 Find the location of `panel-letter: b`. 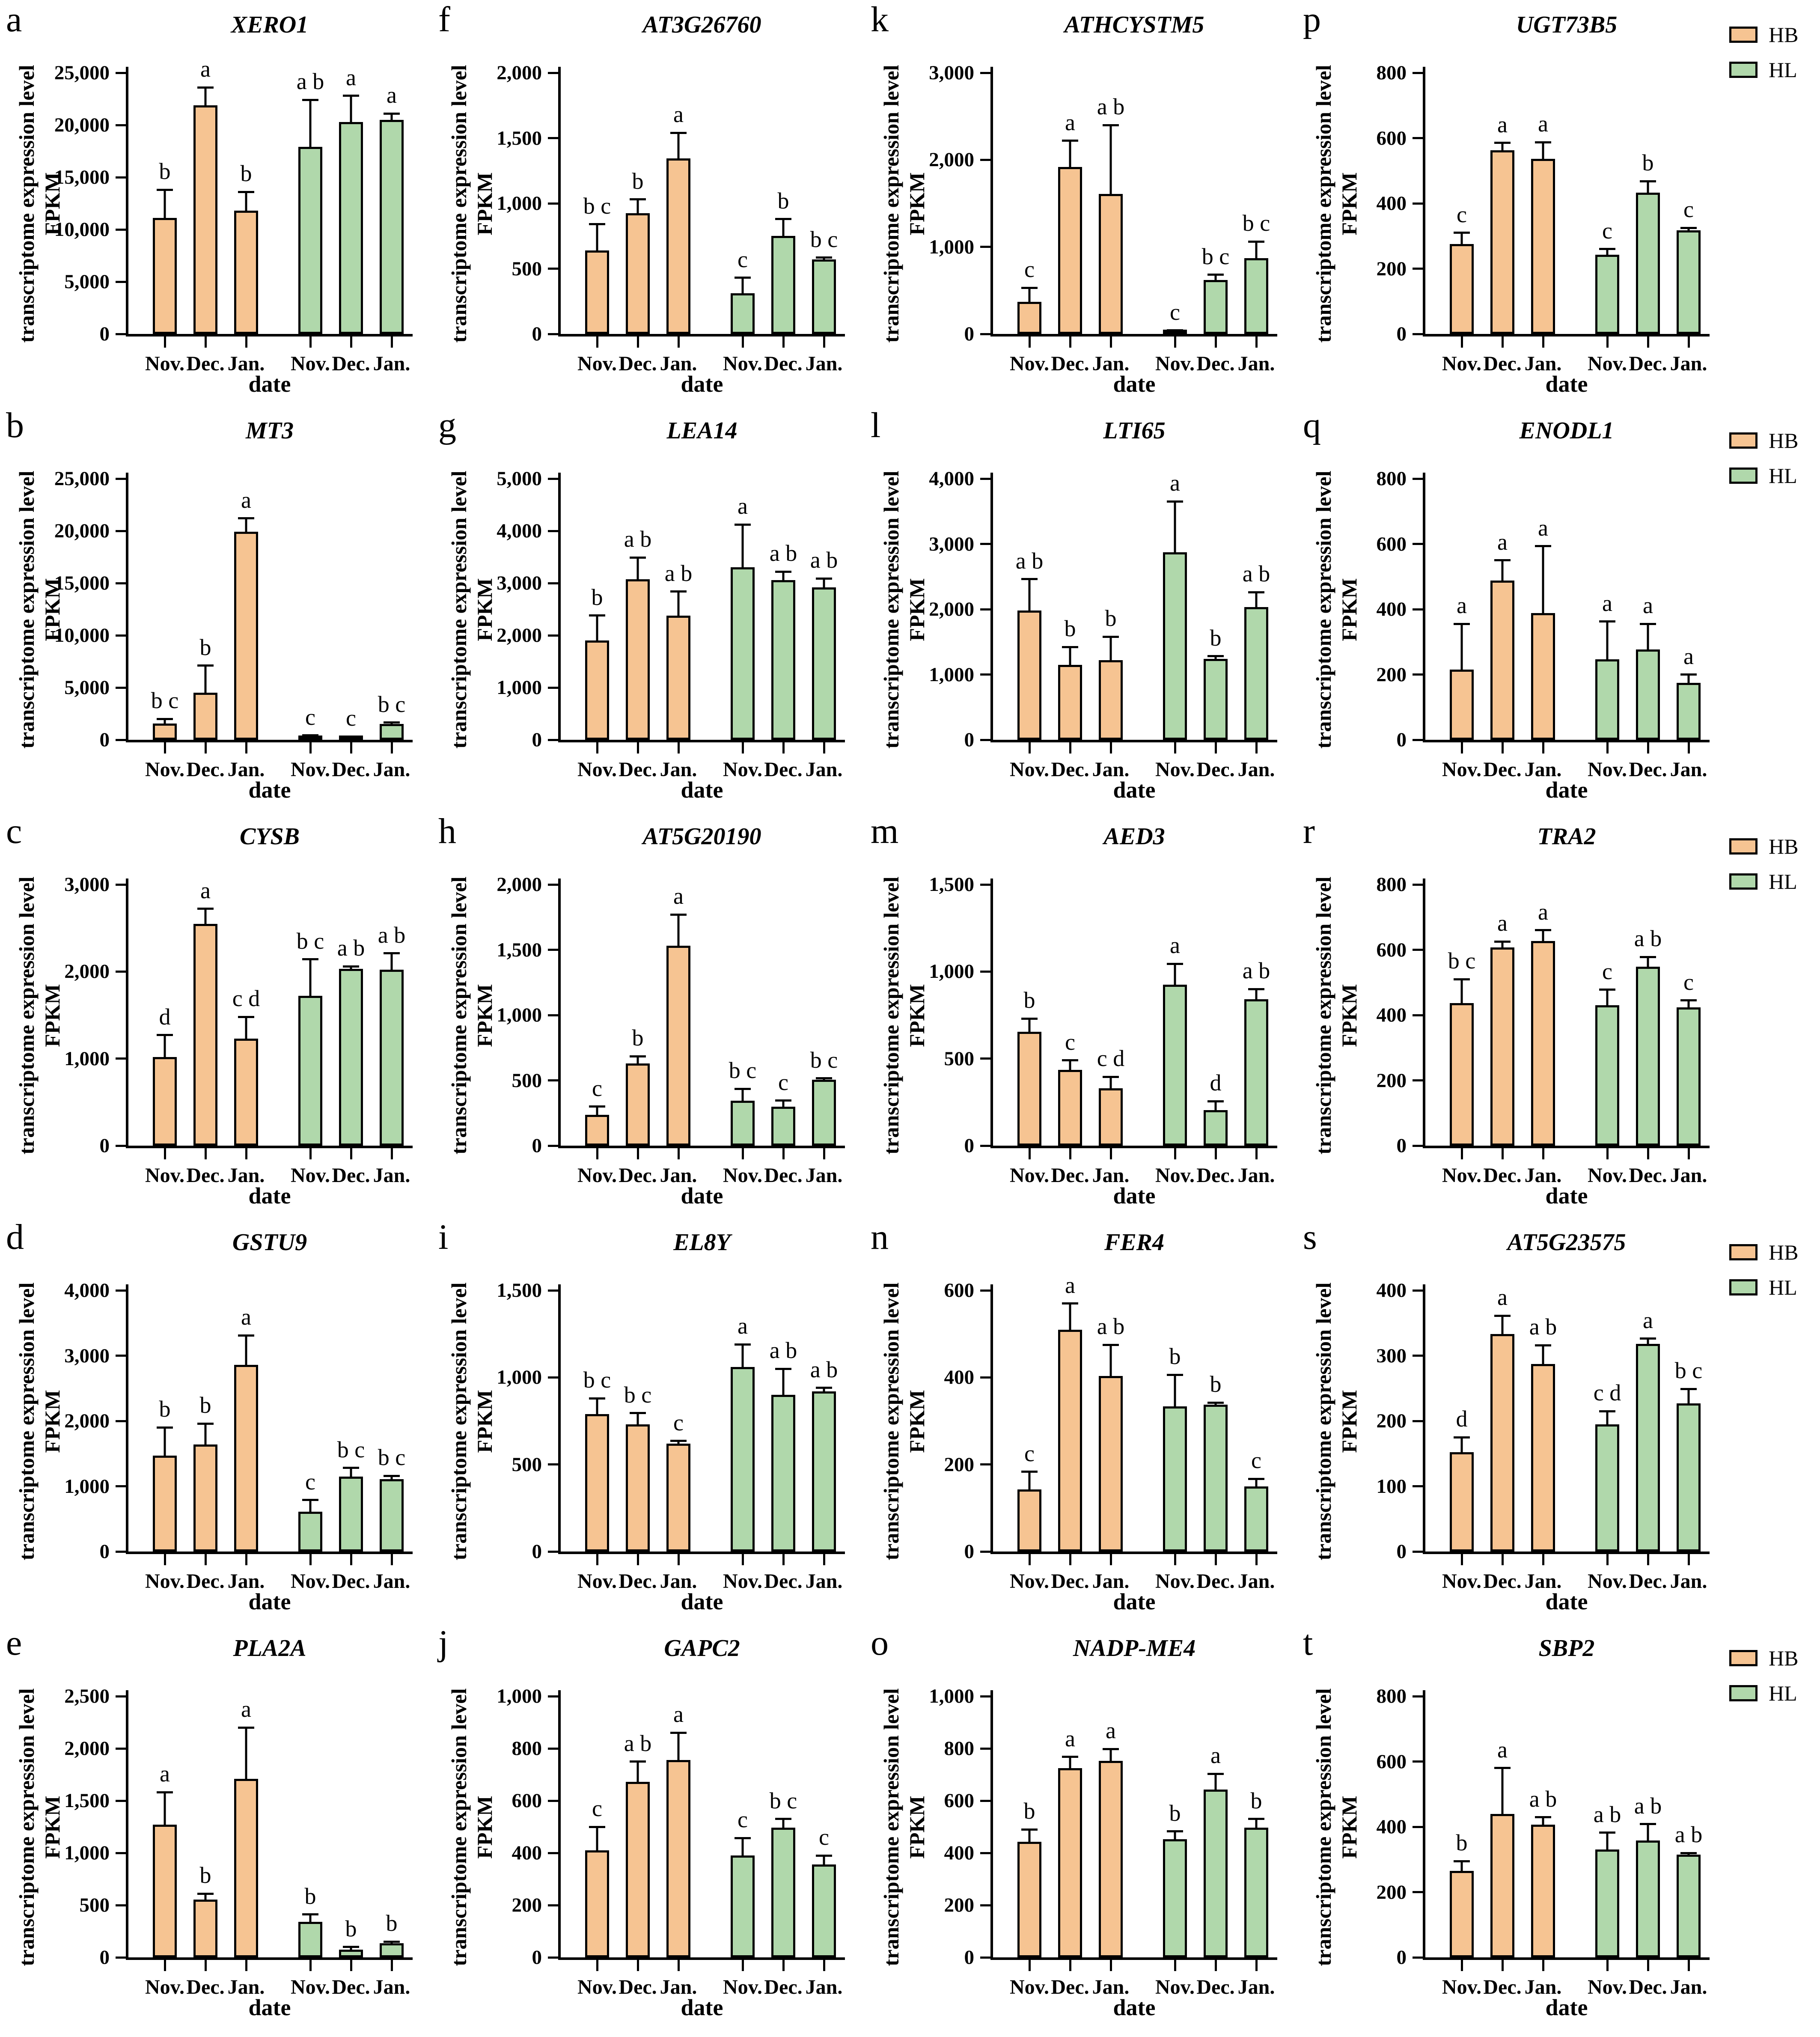

panel-letter: b is located at coordinates (15, 425).